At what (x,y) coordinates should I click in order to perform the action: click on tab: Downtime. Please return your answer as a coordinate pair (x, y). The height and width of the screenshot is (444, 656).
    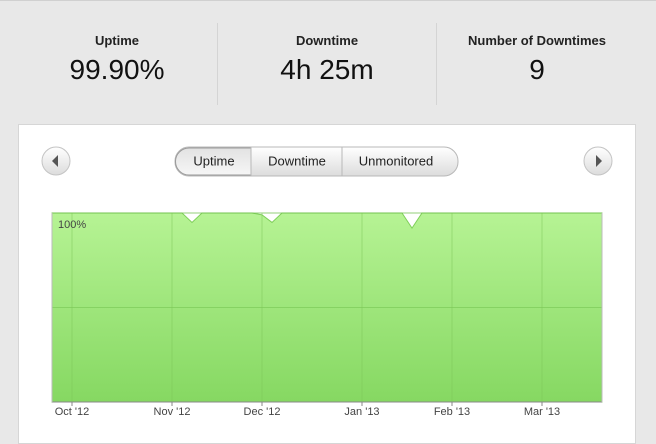
    Looking at the image, I should click on (297, 160).